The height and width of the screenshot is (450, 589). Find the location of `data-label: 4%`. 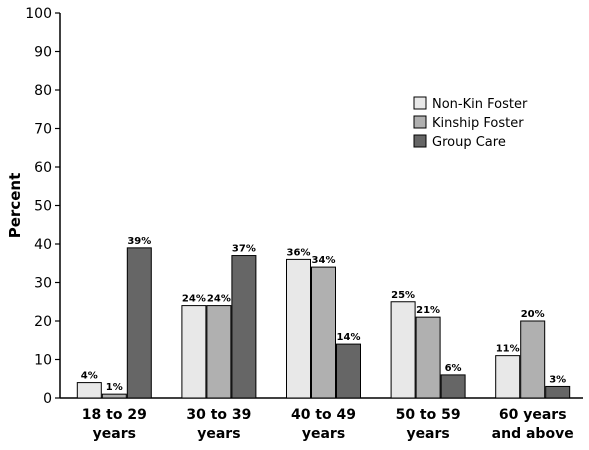

data-label: 4% is located at coordinates (89, 376).